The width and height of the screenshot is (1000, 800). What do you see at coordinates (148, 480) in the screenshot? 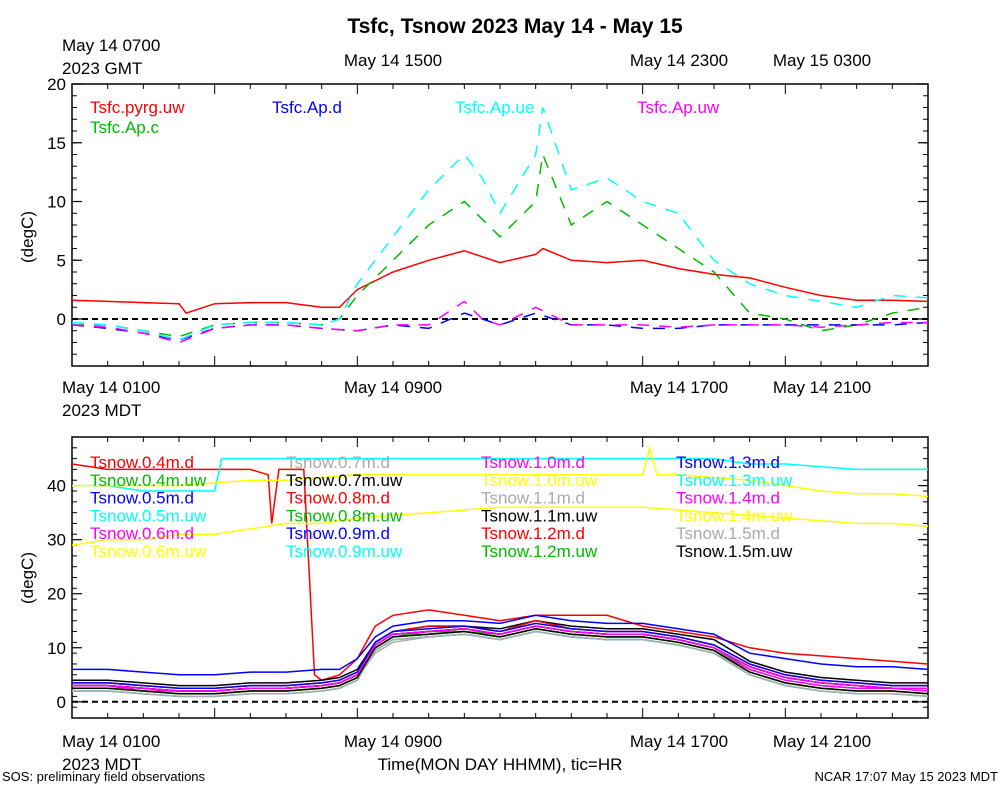
I see `legend-entry-tsnow-0-4m-uw: Tsnow.0.4m.uw` at bounding box center [148, 480].